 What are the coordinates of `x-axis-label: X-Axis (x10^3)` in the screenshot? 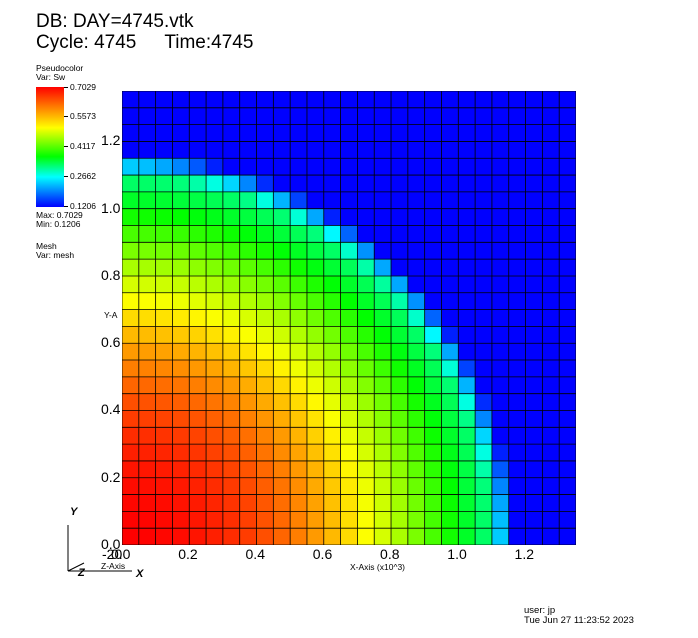 It's located at (378, 567).